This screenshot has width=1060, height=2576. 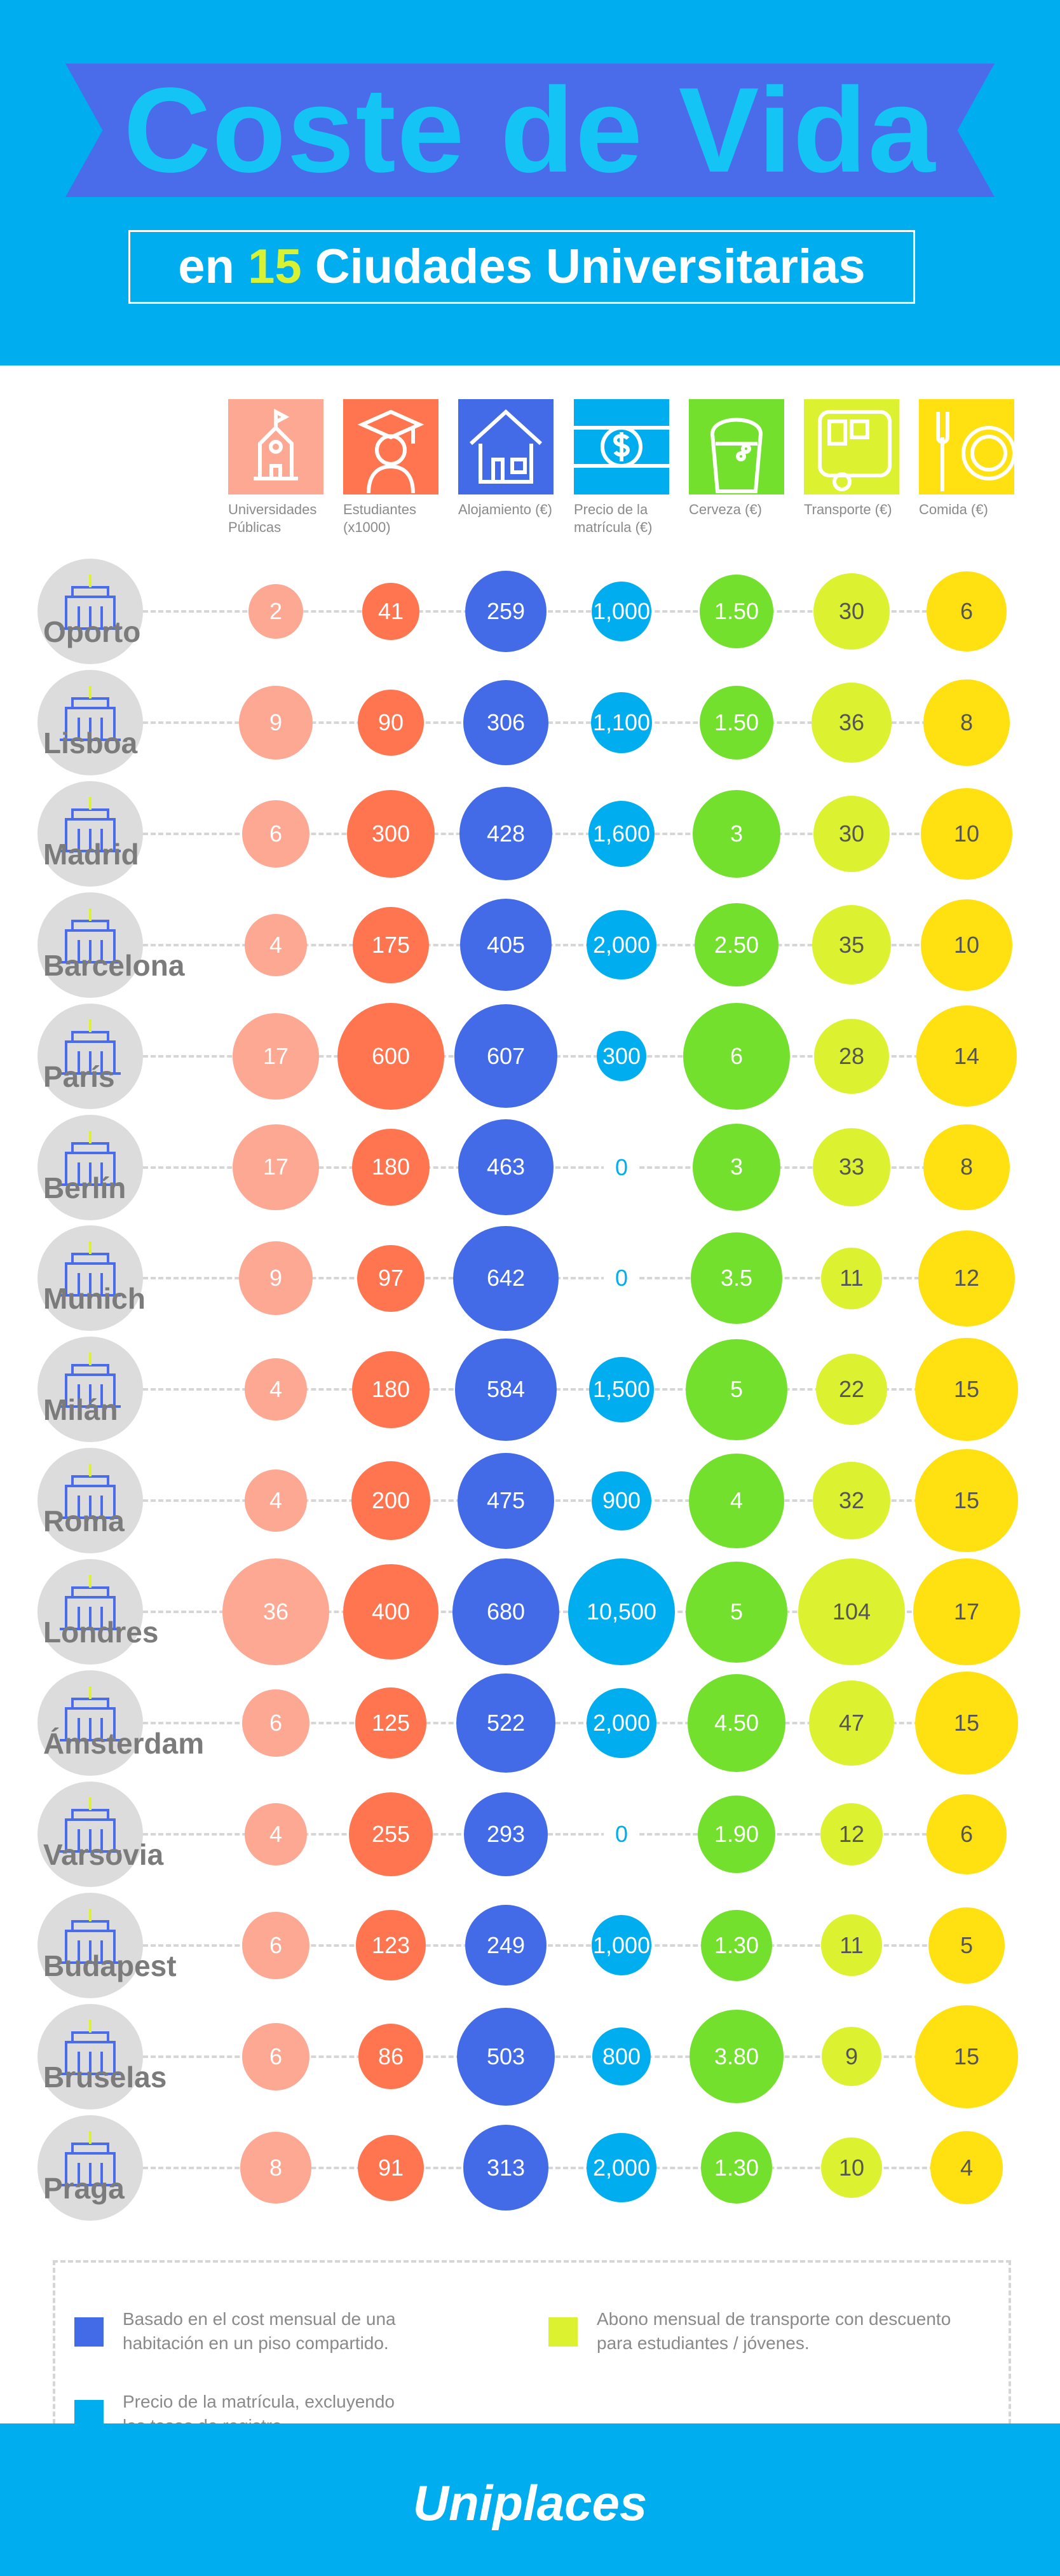 What do you see at coordinates (725, 509) in the screenshot?
I see `column-label: Cerveza (€)` at bounding box center [725, 509].